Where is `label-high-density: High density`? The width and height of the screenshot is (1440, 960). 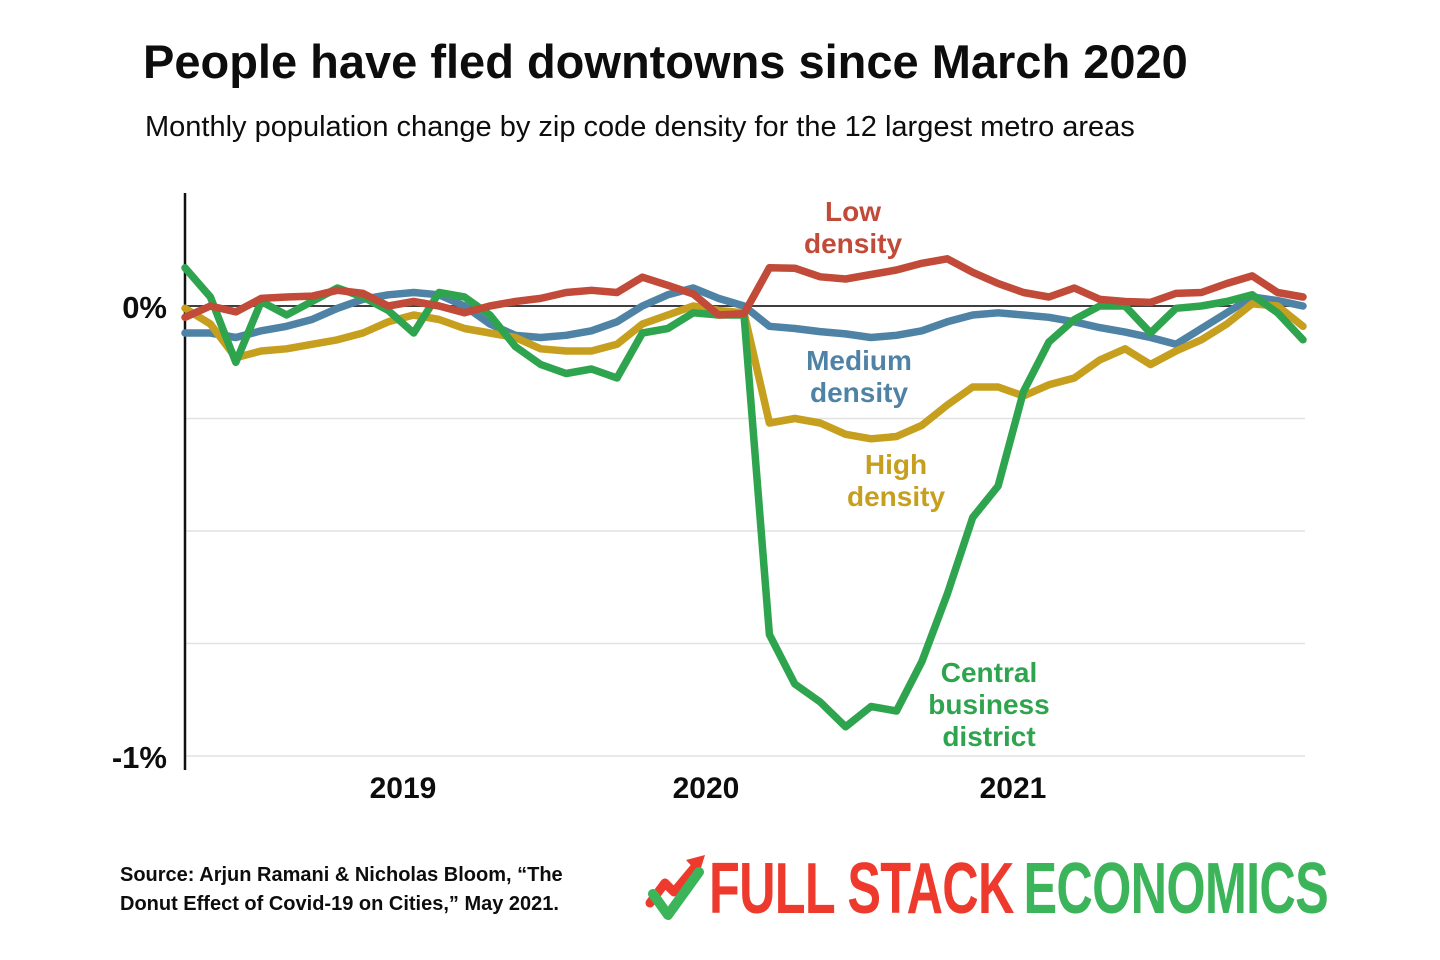
label-high-density: High density is located at coordinates (896, 481).